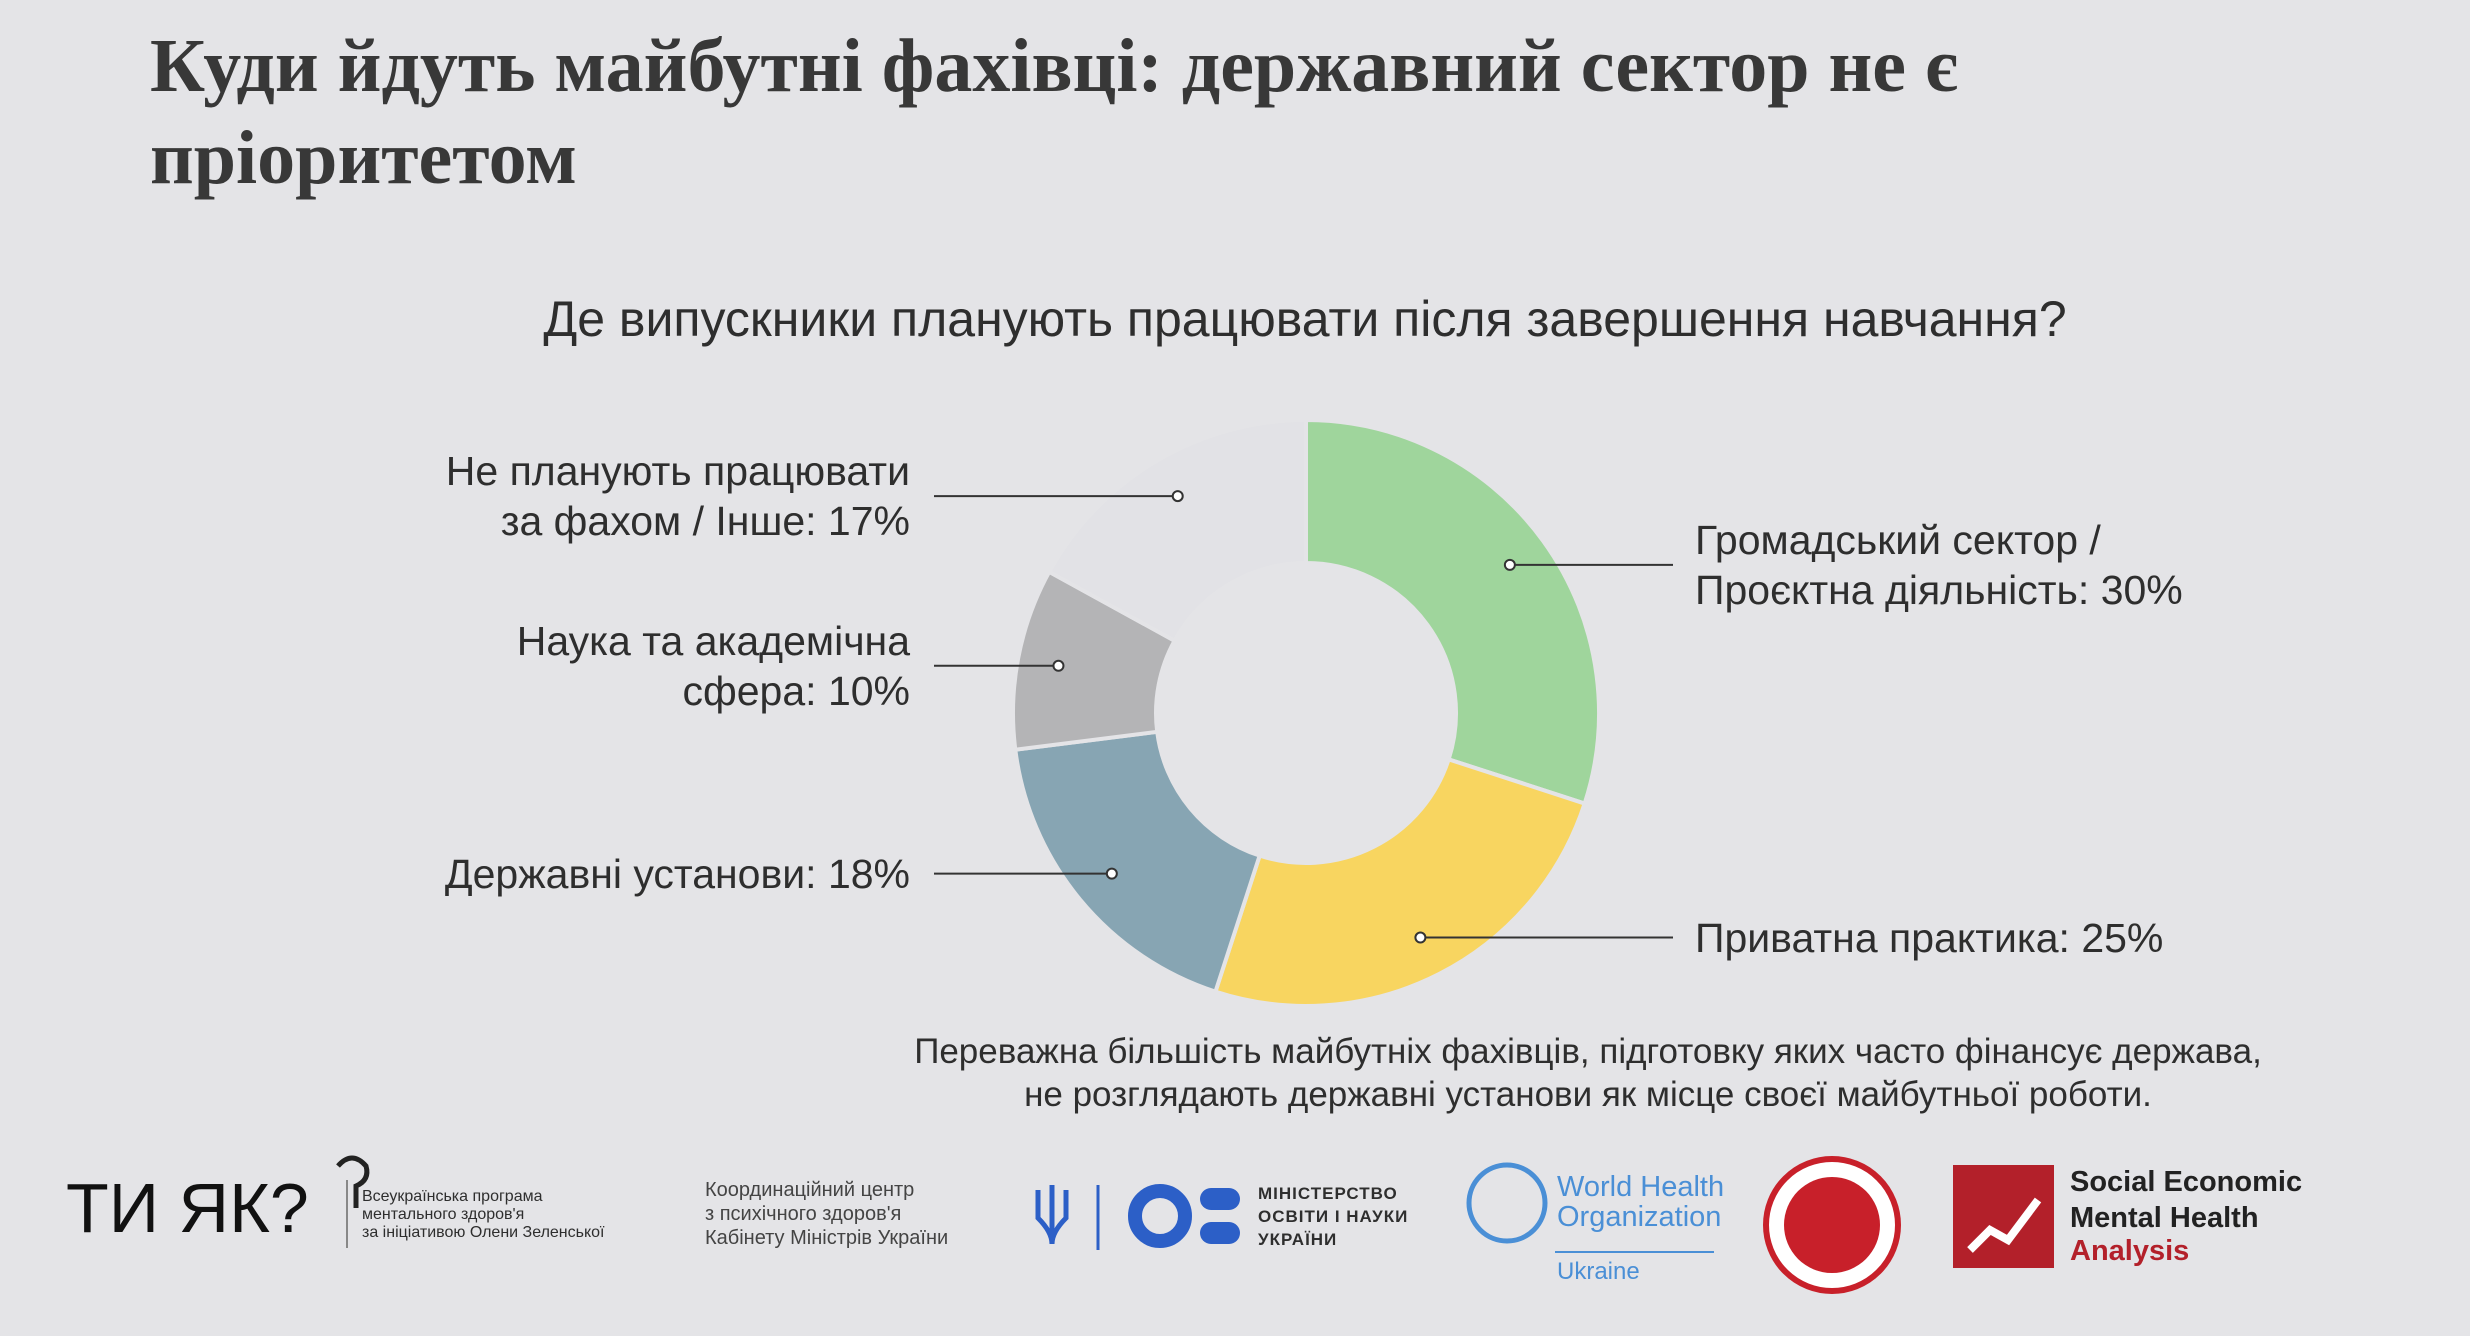 The height and width of the screenshot is (1336, 2470). Describe the element at coordinates (713, 665) in the screenshot. I see `slice-label: Наука та академічна сфера: 10%` at that location.